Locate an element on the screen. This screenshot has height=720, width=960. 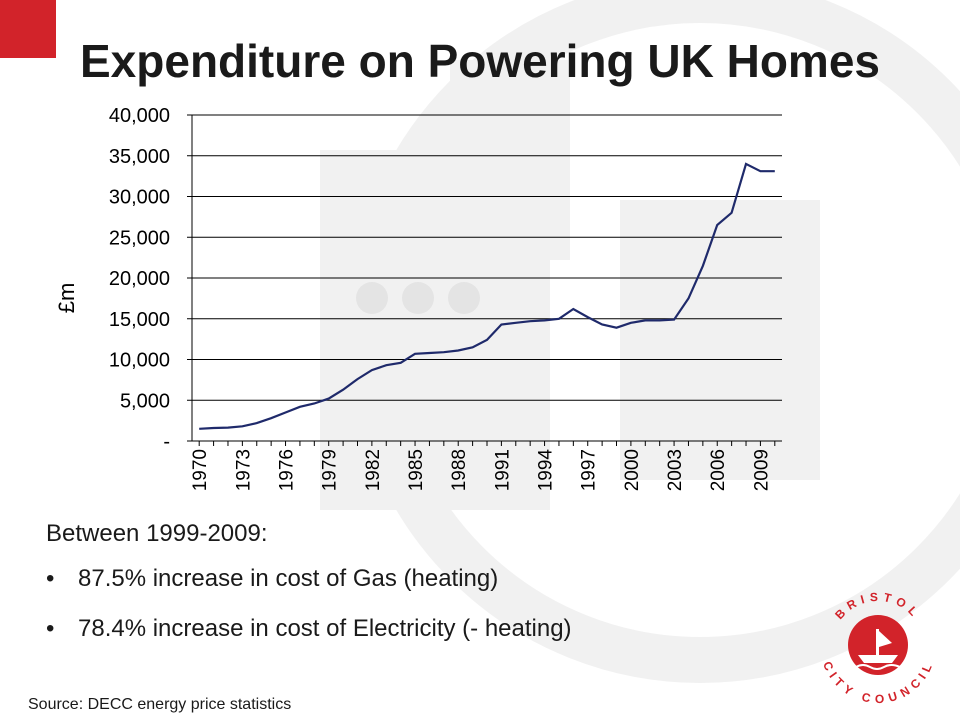
x-tick-label: 1976 is located at coordinates (287, 470).